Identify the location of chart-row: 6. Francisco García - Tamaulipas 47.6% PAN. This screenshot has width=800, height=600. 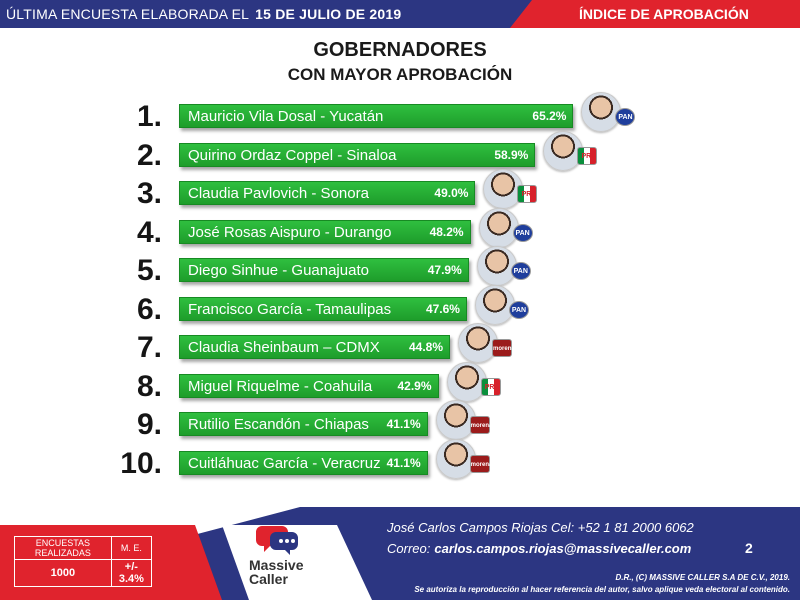
(400, 307).